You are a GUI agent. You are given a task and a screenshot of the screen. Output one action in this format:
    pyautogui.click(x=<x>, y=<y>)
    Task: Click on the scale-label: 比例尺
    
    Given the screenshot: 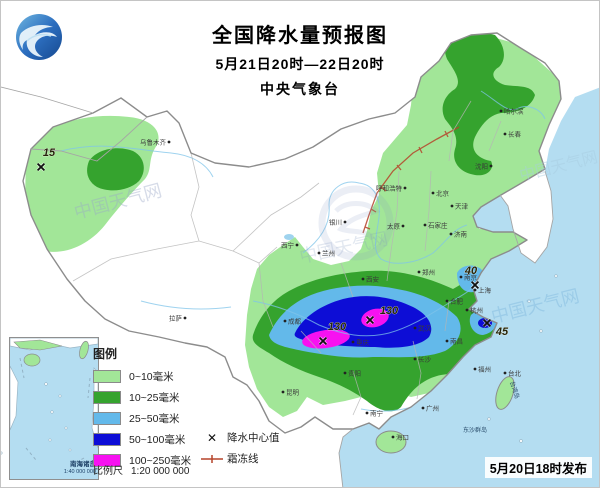 What is the action you would take?
    pyautogui.click(x=108, y=471)
    